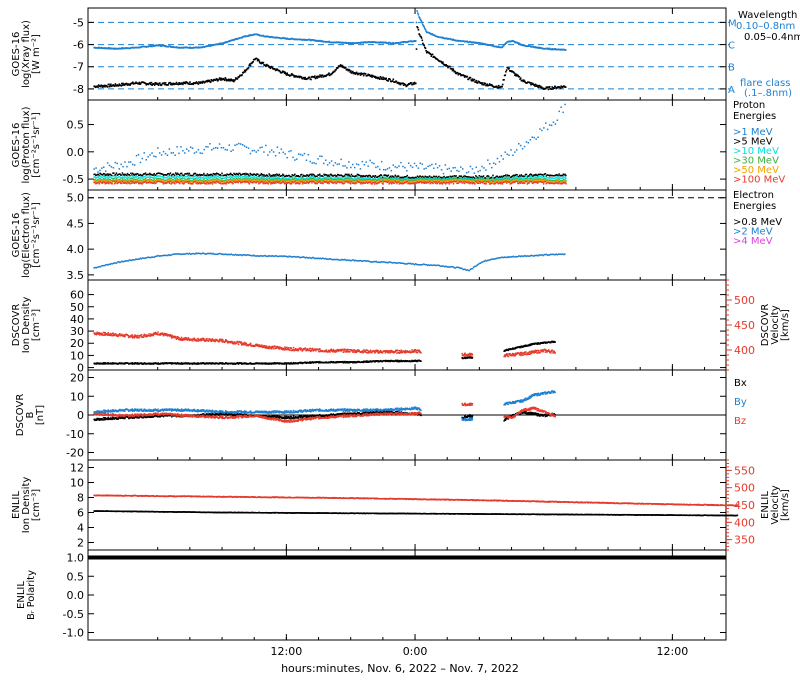  What do you see at coordinates (76, 223) in the screenshot?
I see `y-tick-label: 4.5` at bounding box center [76, 223].